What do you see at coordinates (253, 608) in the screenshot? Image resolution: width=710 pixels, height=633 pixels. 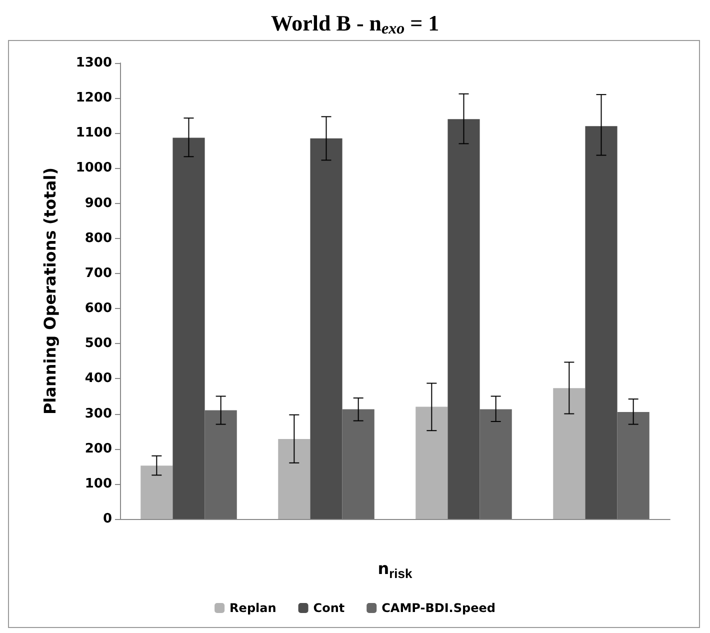 I see `legend-label: Replan` at bounding box center [253, 608].